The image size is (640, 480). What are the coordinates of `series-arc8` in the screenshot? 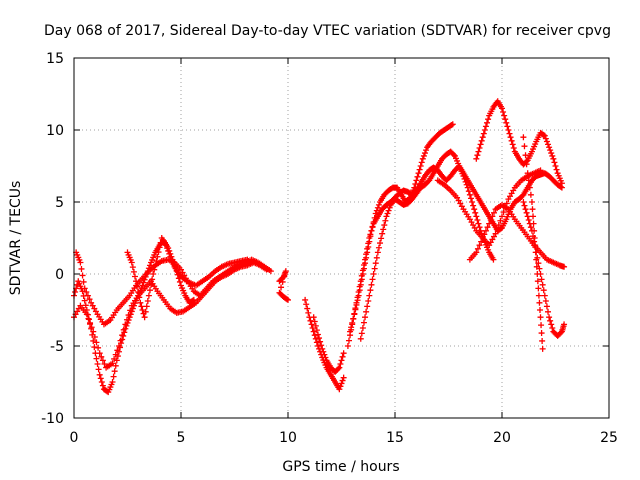 It's located at (454, 256).